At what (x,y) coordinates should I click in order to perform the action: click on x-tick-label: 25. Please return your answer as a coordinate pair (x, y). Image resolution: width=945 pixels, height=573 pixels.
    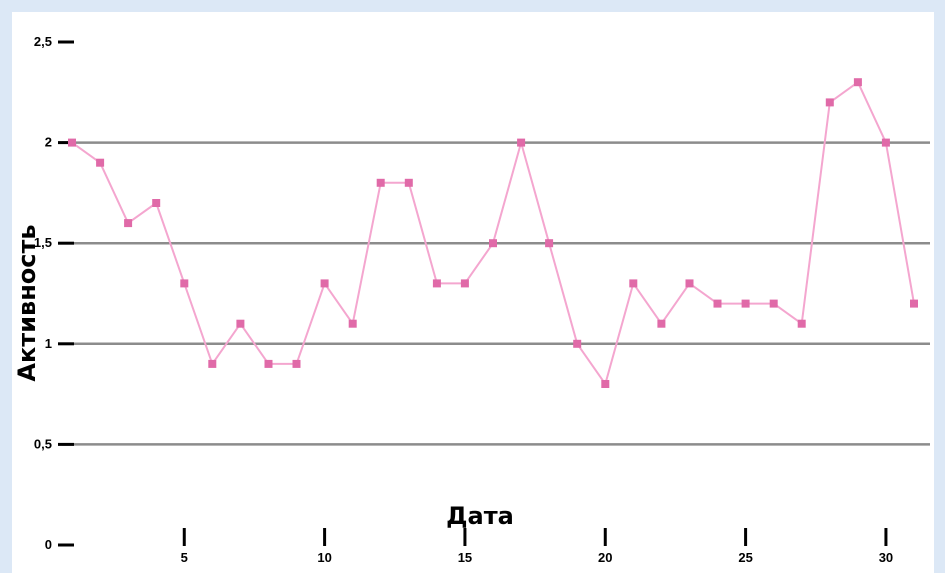
    Looking at the image, I should click on (745, 557).